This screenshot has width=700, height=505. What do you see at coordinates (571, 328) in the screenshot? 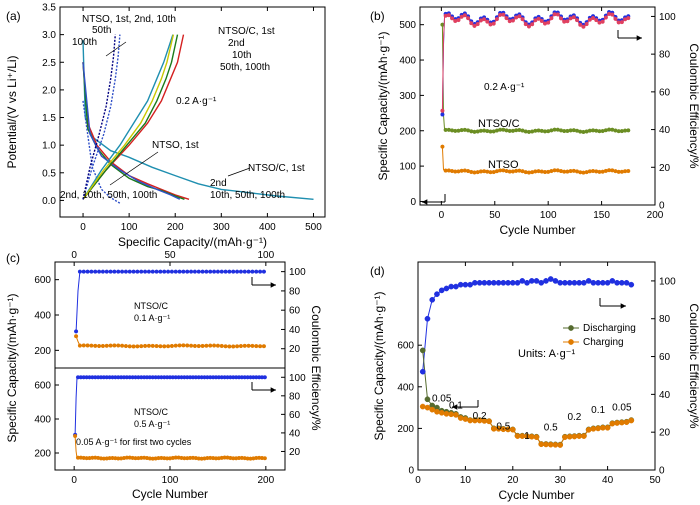
I see `panel-d-legend-marker` at bounding box center [571, 328].